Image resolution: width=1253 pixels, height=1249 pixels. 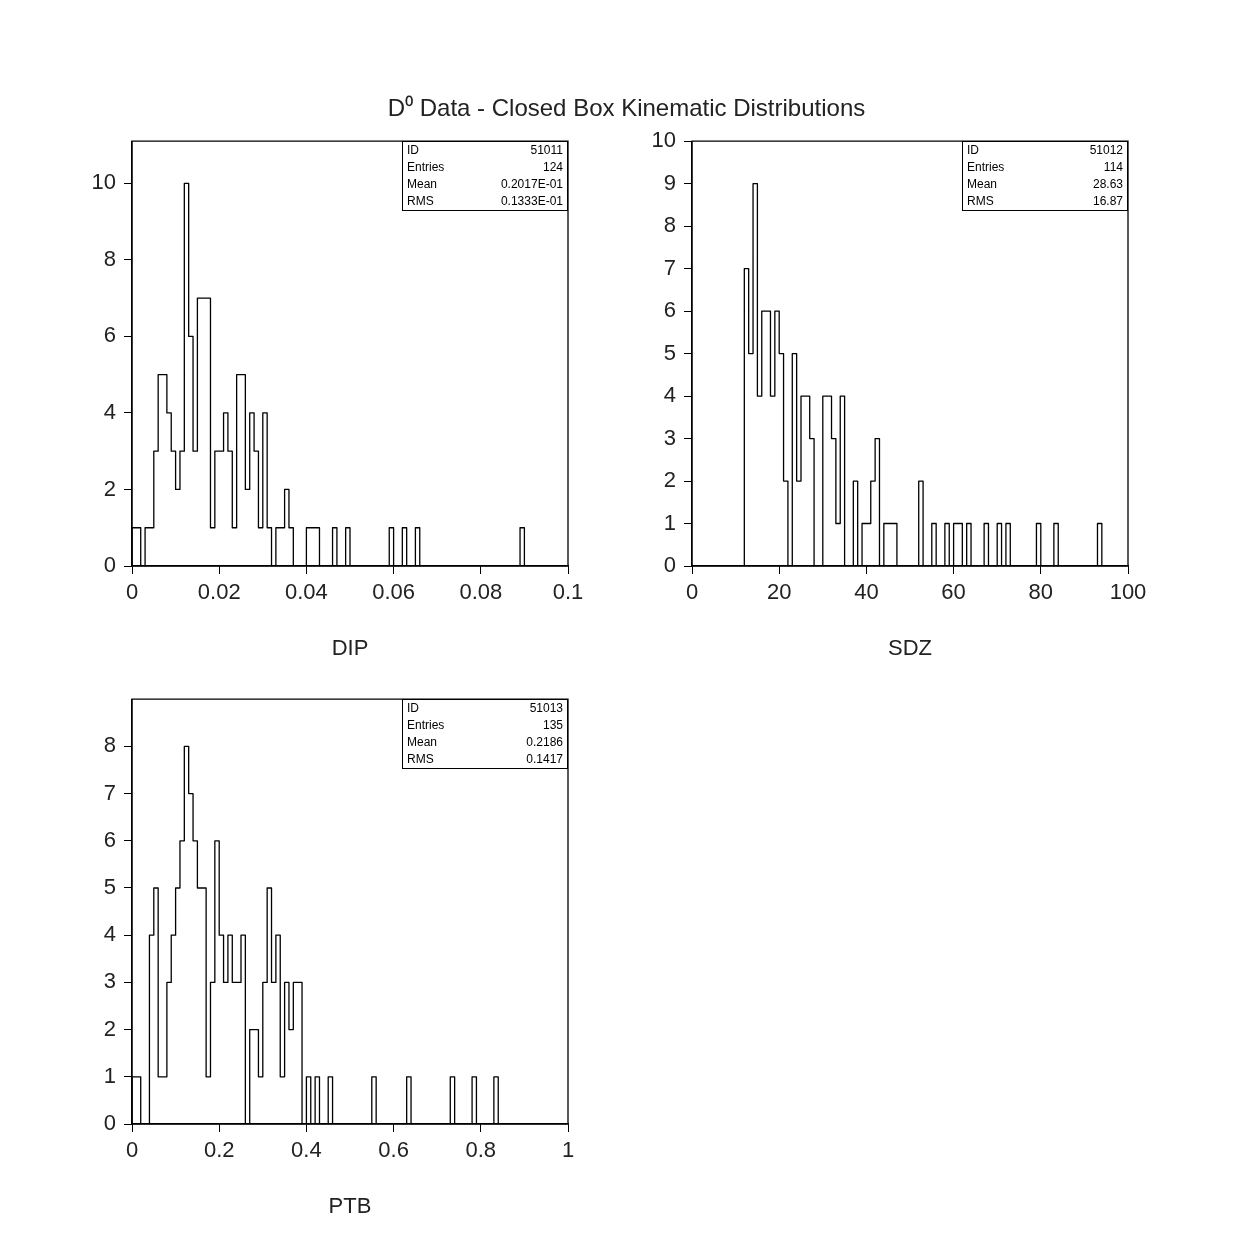 What do you see at coordinates (1041, 592) in the screenshot?
I see `x-tick-label: 80` at bounding box center [1041, 592].